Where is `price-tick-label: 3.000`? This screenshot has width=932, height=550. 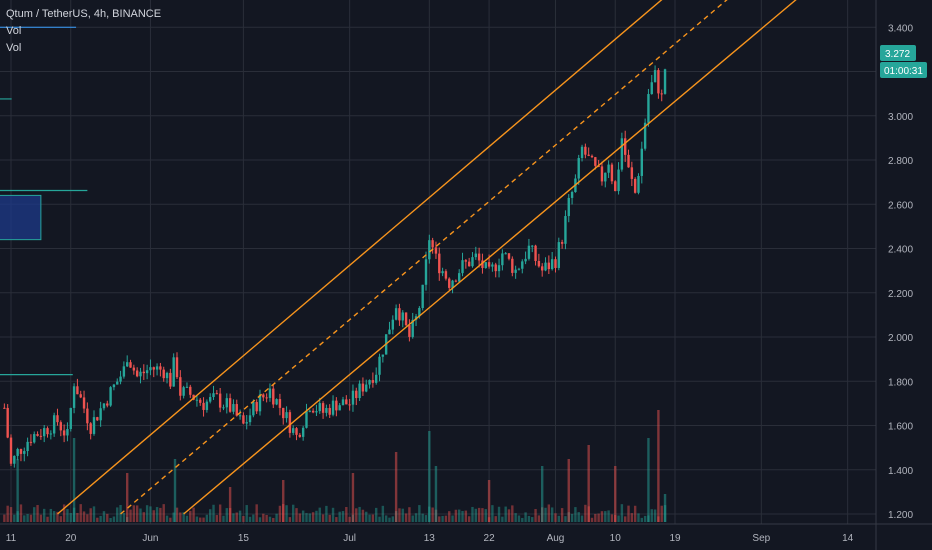
price-tick-label: 3.000 is located at coordinates (900, 117).